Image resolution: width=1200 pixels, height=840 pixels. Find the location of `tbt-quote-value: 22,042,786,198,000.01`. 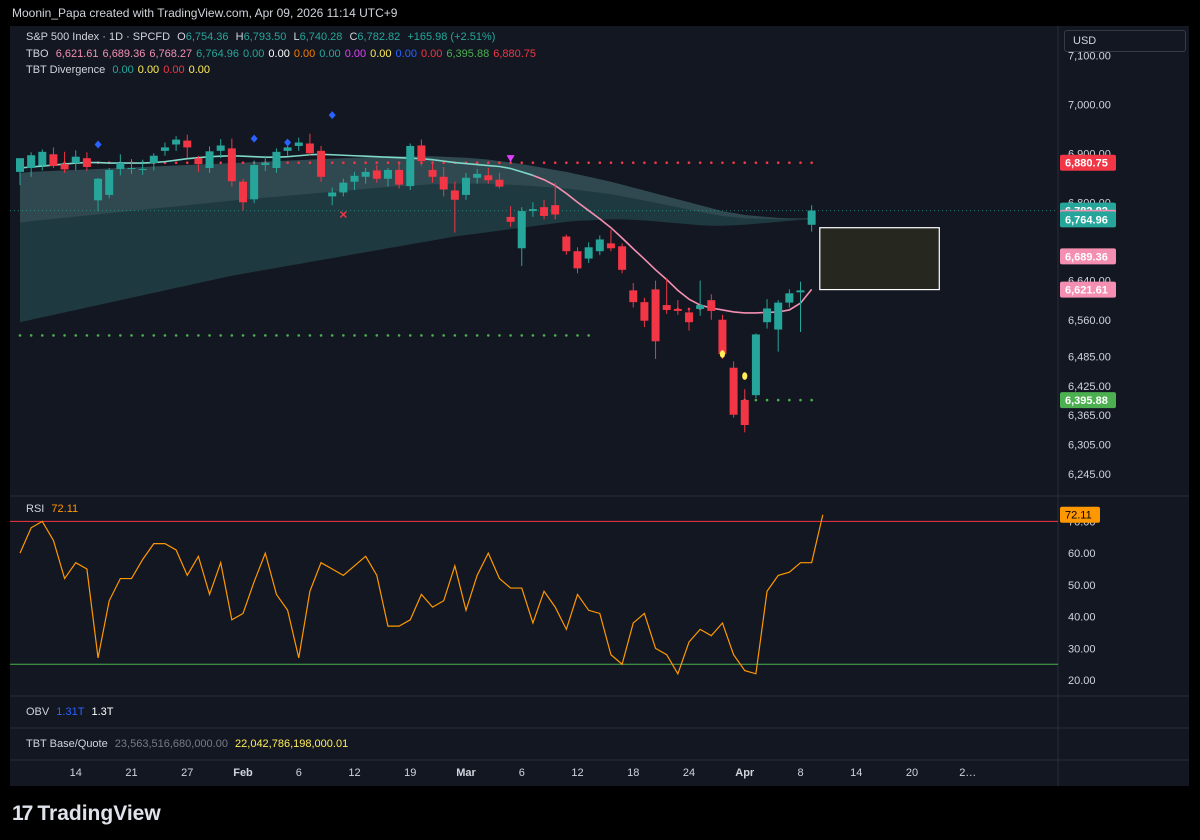

tbt-quote-value: 22,042,786,198,000.01 is located at coordinates (292, 744).